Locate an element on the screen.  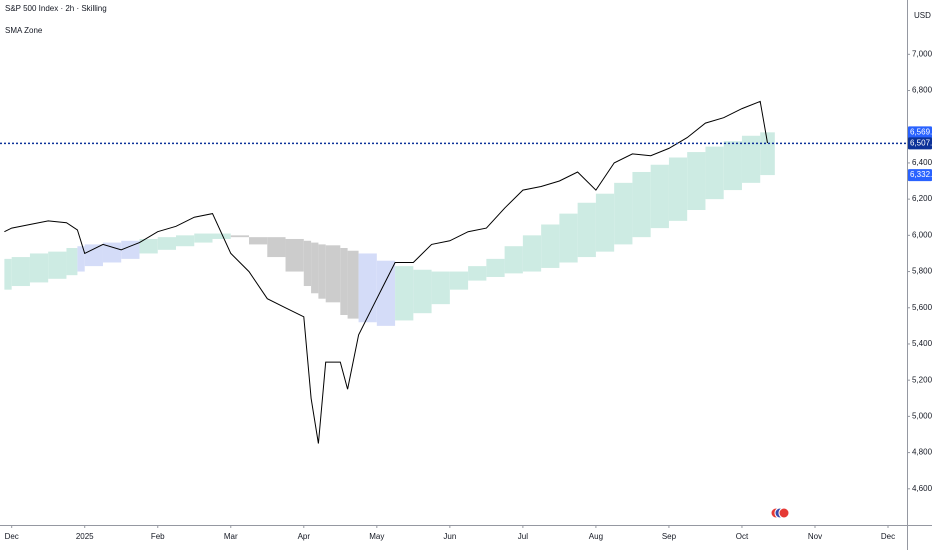
x-tick-label: Aug is located at coordinates (596, 536).